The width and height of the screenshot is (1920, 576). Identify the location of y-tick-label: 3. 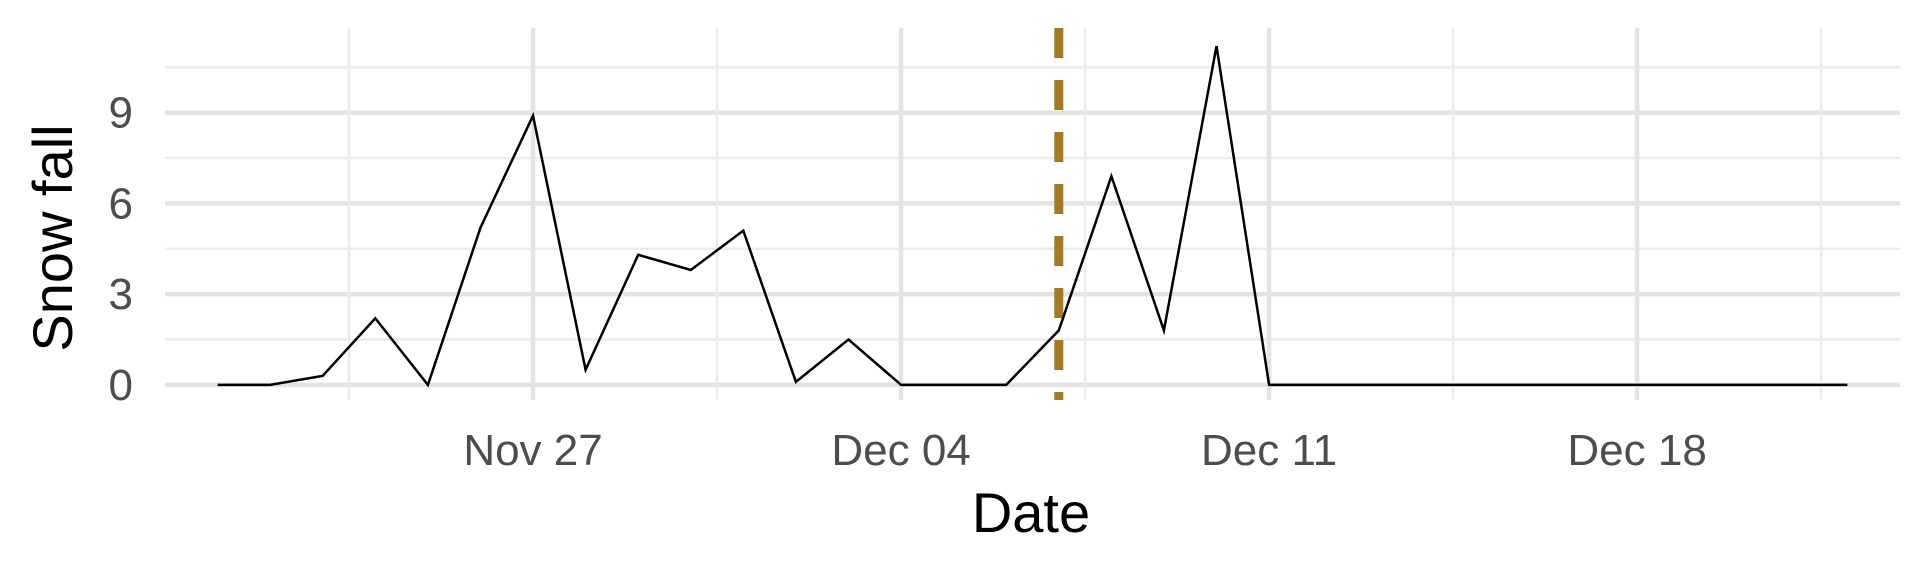
(121, 294).